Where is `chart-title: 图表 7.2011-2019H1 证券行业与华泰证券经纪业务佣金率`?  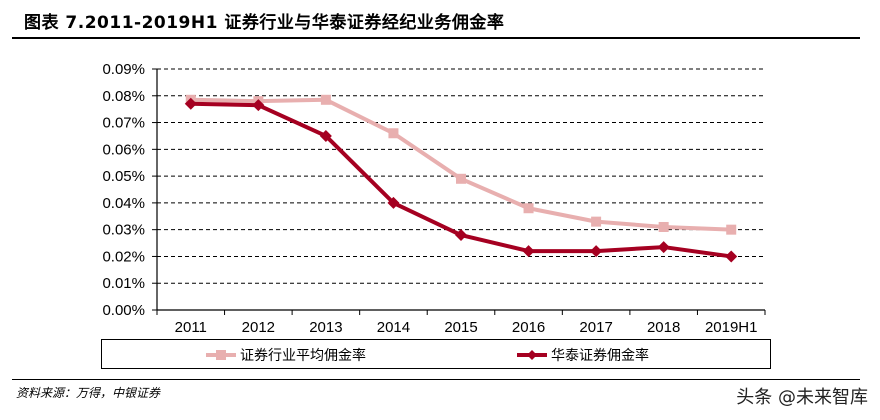 chart-title: 图表 7.2011-2019H1 证券行业与华泰证券经纪业务佣金率 is located at coordinates (264, 23).